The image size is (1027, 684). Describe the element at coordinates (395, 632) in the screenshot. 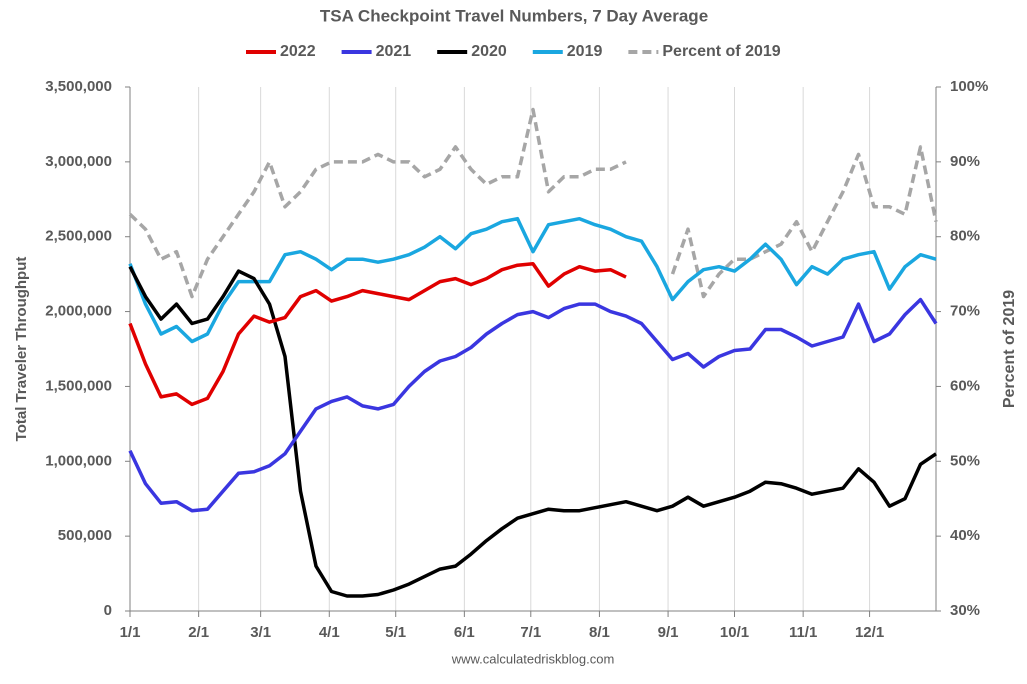

I see `x-tick-label: 5/1` at that location.